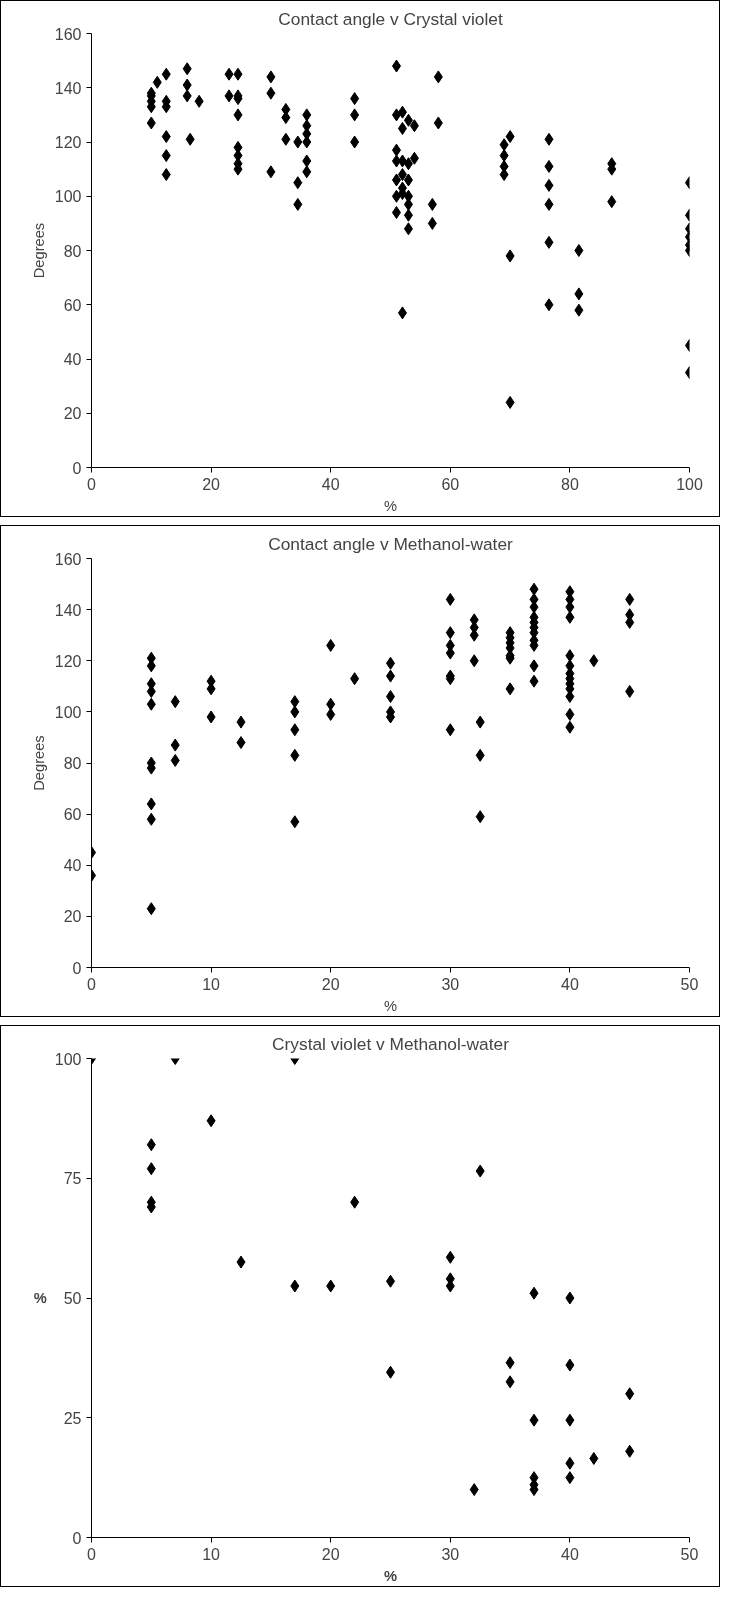  What do you see at coordinates (689, 484) in the screenshot?
I see `x-tick-label: 100` at bounding box center [689, 484].